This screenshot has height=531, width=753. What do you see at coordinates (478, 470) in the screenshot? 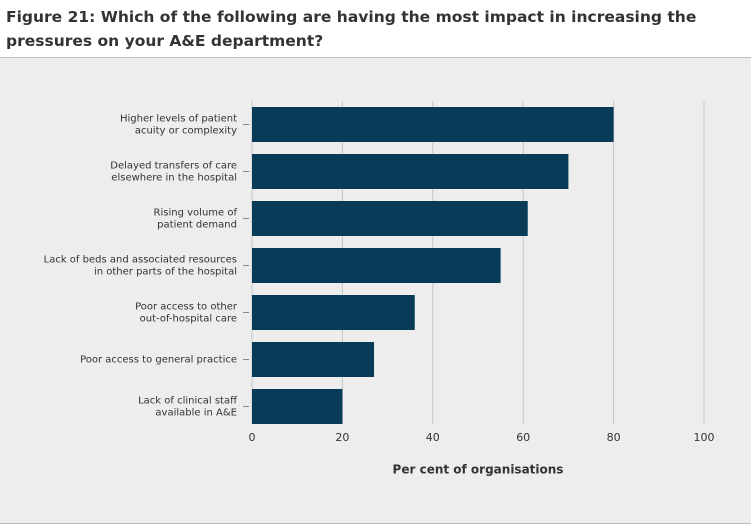
I see `x-axis-label: Per cent of organisations` at bounding box center [478, 470].